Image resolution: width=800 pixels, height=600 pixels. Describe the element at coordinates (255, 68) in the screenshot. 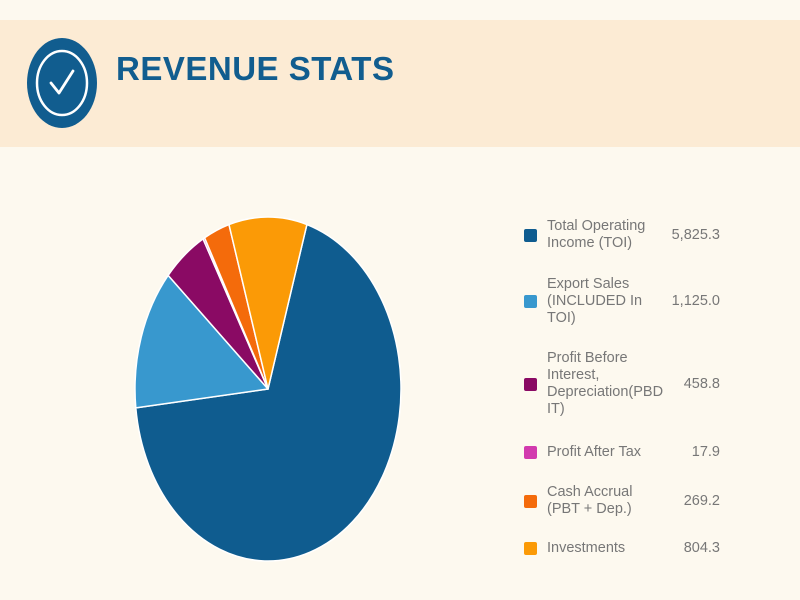

I see `page-title: REVENUE STATS` at that location.